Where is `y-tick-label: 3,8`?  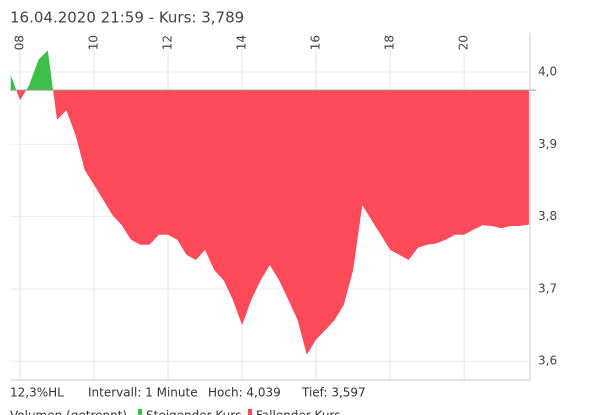 y-tick-label: 3,8 is located at coordinates (547, 216).